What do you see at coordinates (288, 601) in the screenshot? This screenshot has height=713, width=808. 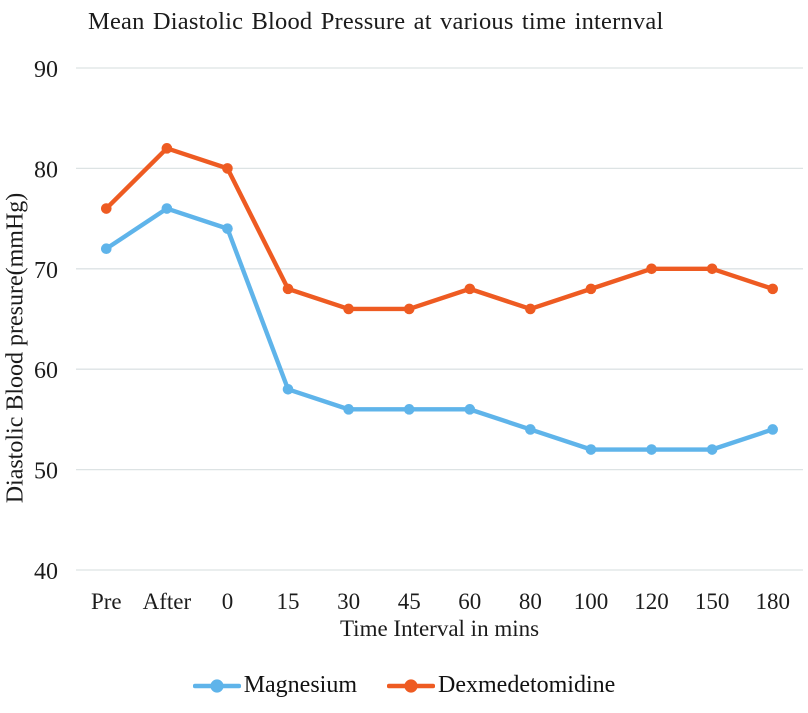 I see `x-tick-label: 15` at bounding box center [288, 601].